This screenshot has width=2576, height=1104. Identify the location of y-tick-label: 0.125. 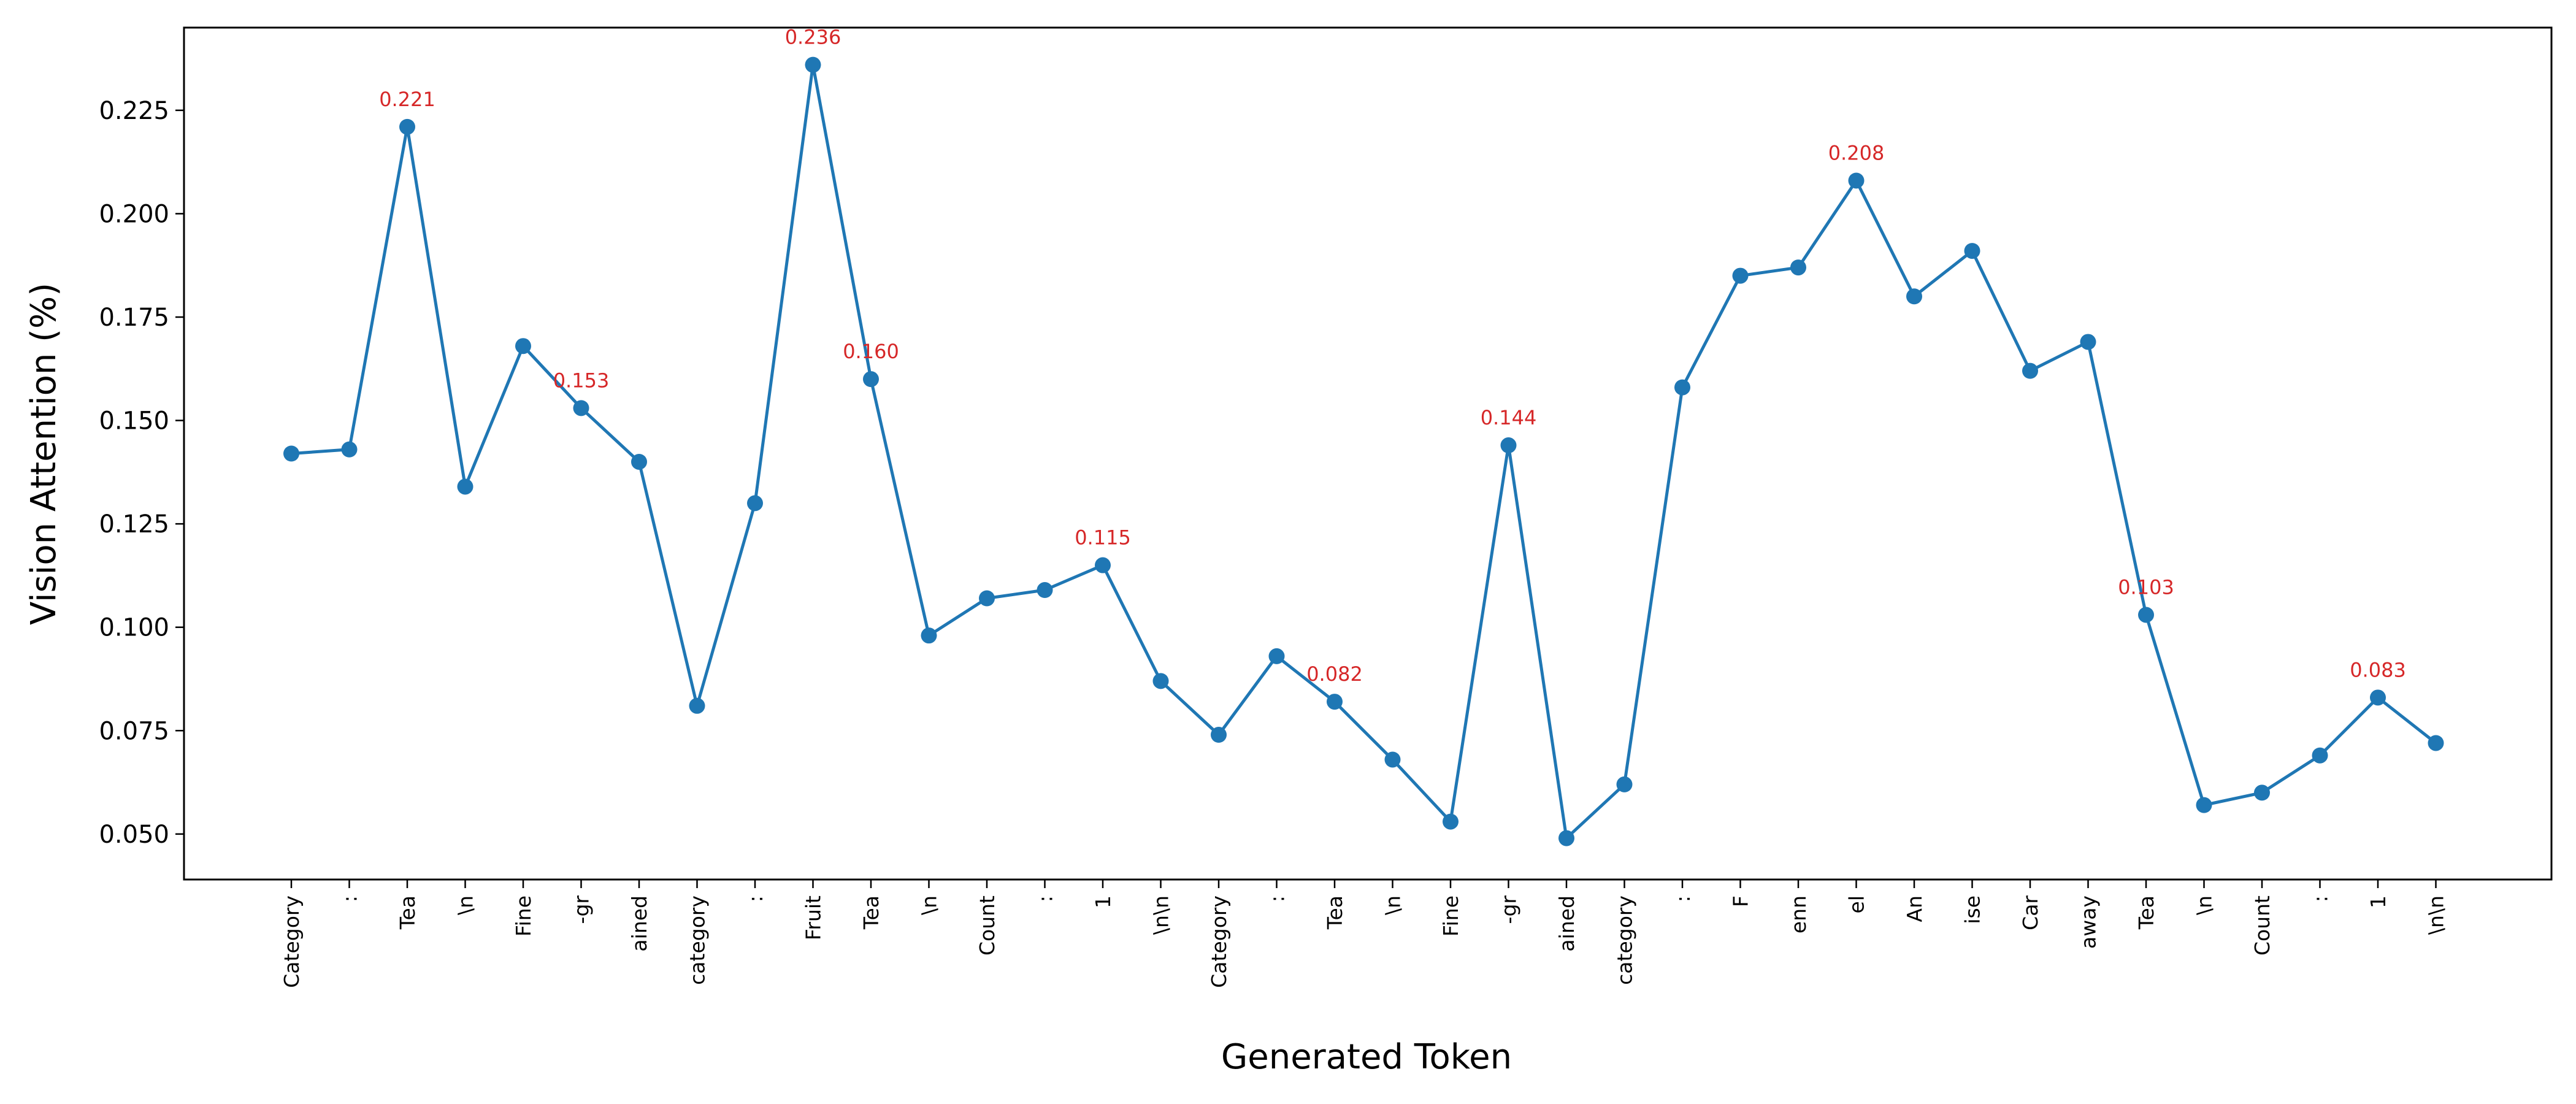
(134, 524).